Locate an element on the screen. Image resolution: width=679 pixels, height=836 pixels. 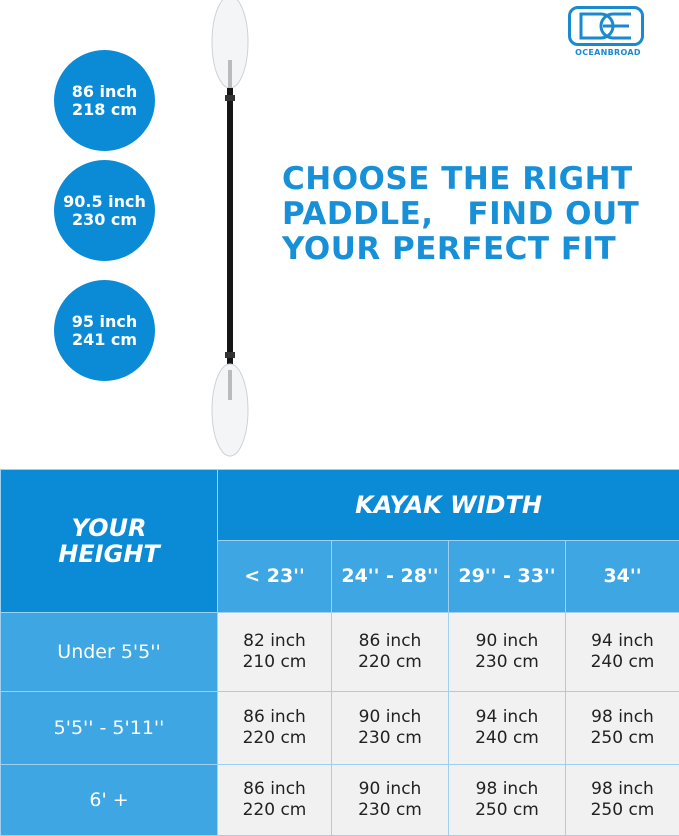
headline-line: PADDLE, FIND OUT is located at coordinates (460, 214).